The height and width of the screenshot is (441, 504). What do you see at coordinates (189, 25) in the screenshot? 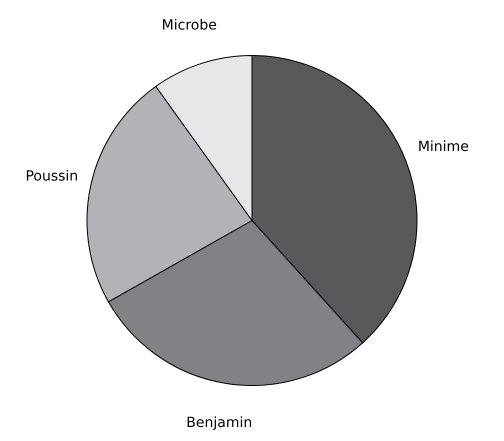
I see `slice-label: Microbe` at bounding box center [189, 25].